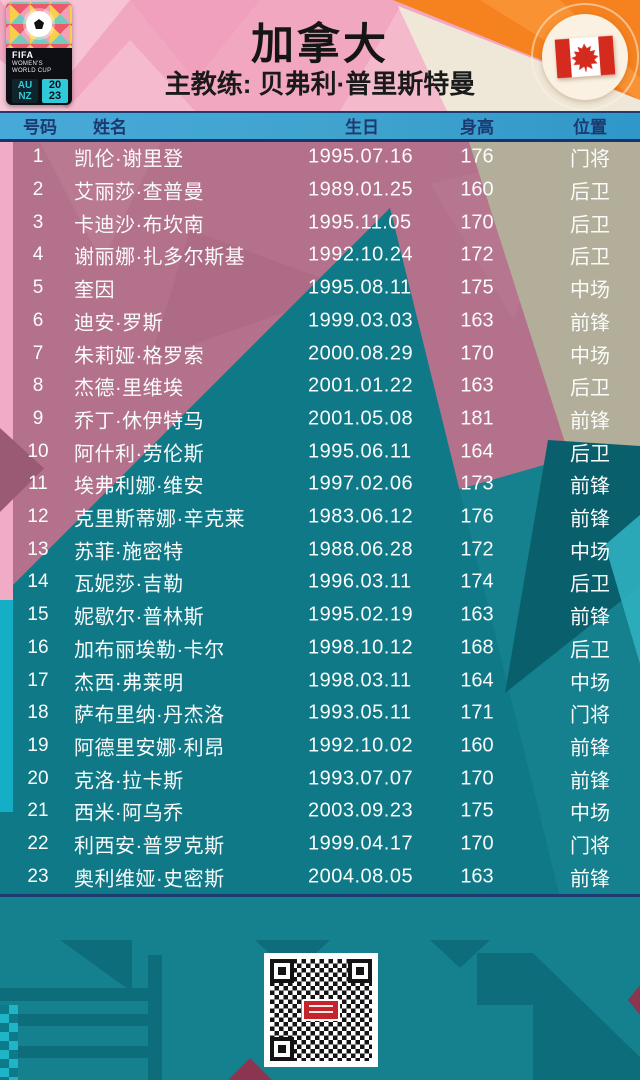 The image size is (640, 1080). Describe the element at coordinates (25, 85) in the screenshot. I see `logo-host-au: AU` at that location.